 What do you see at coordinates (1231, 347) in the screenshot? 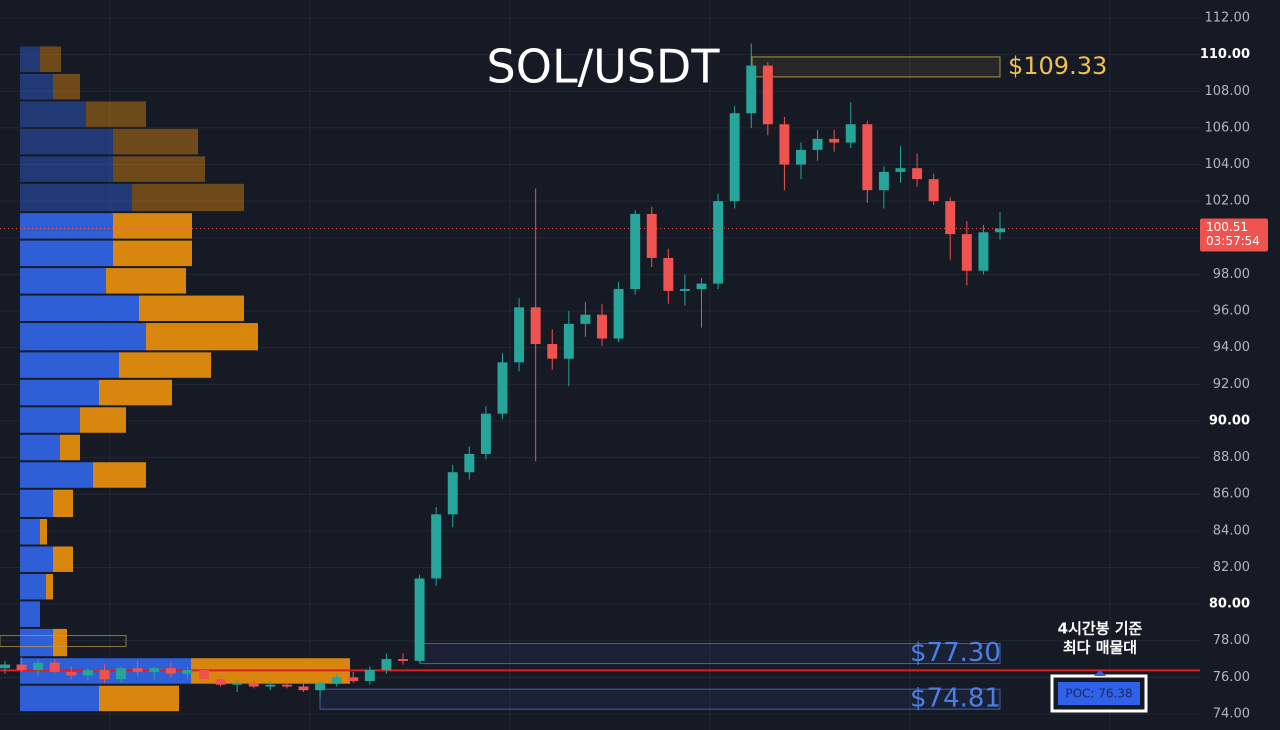
I see `y-tick-label: 94.00` at bounding box center [1231, 347].